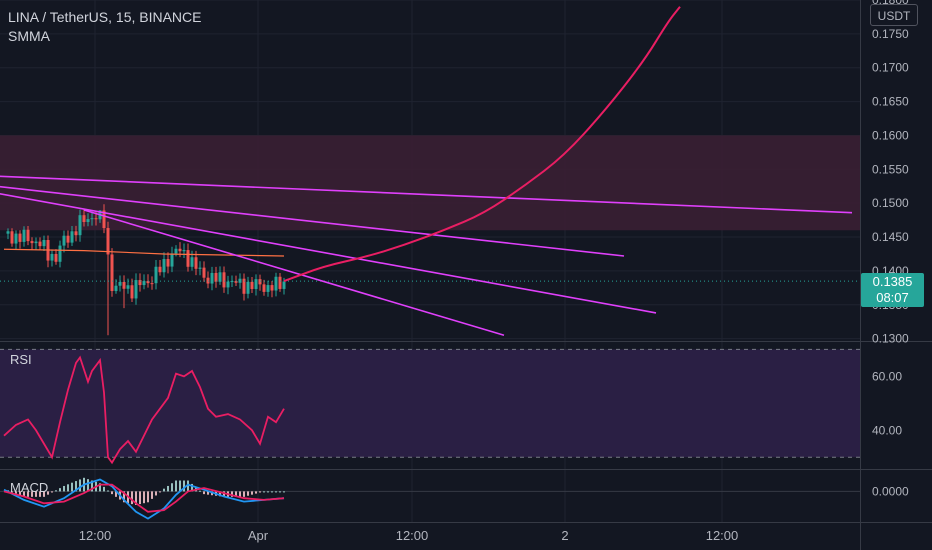  Describe the element at coordinates (564, 535) in the screenshot. I see `time-tick-label: 2` at that location.